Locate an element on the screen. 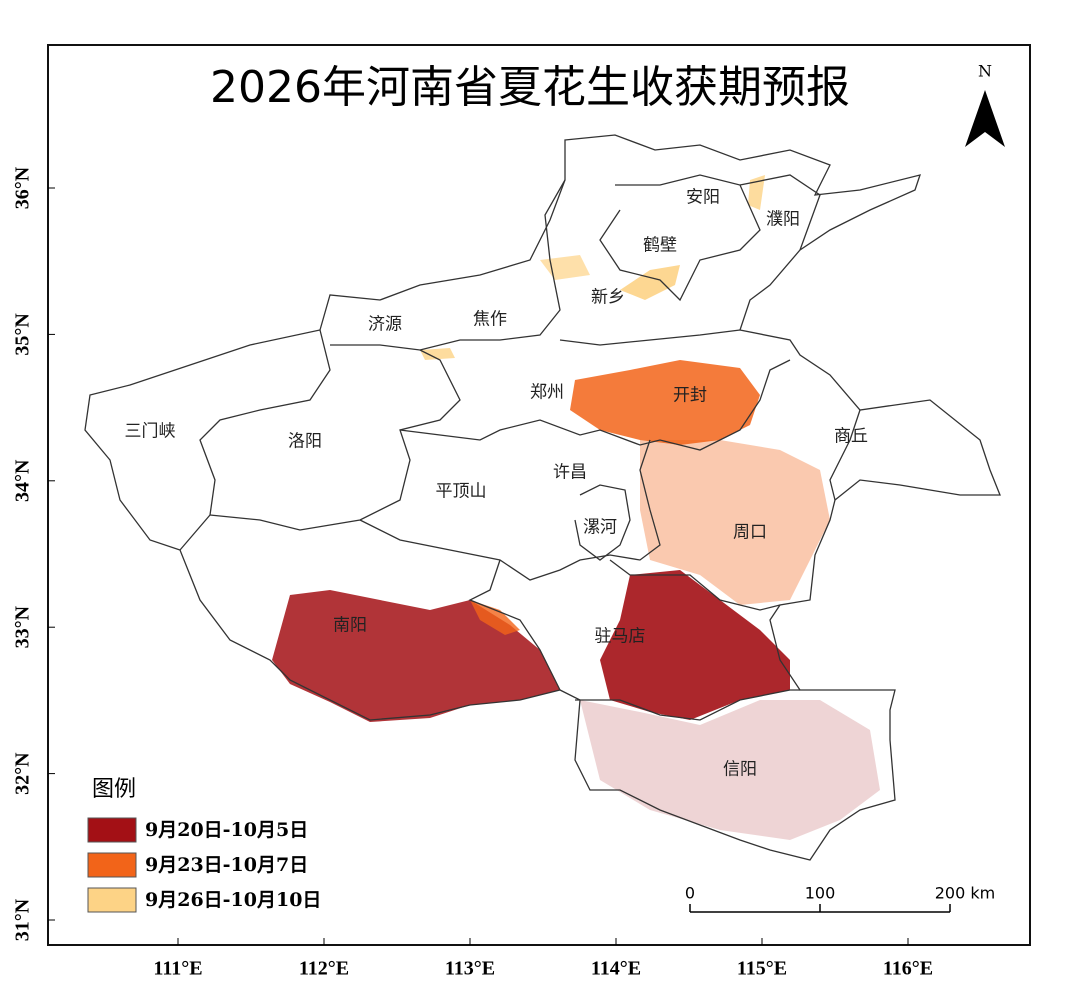 The width and height of the screenshot is (1080, 989). legend-title: 图例 is located at coordinates (114, 789).